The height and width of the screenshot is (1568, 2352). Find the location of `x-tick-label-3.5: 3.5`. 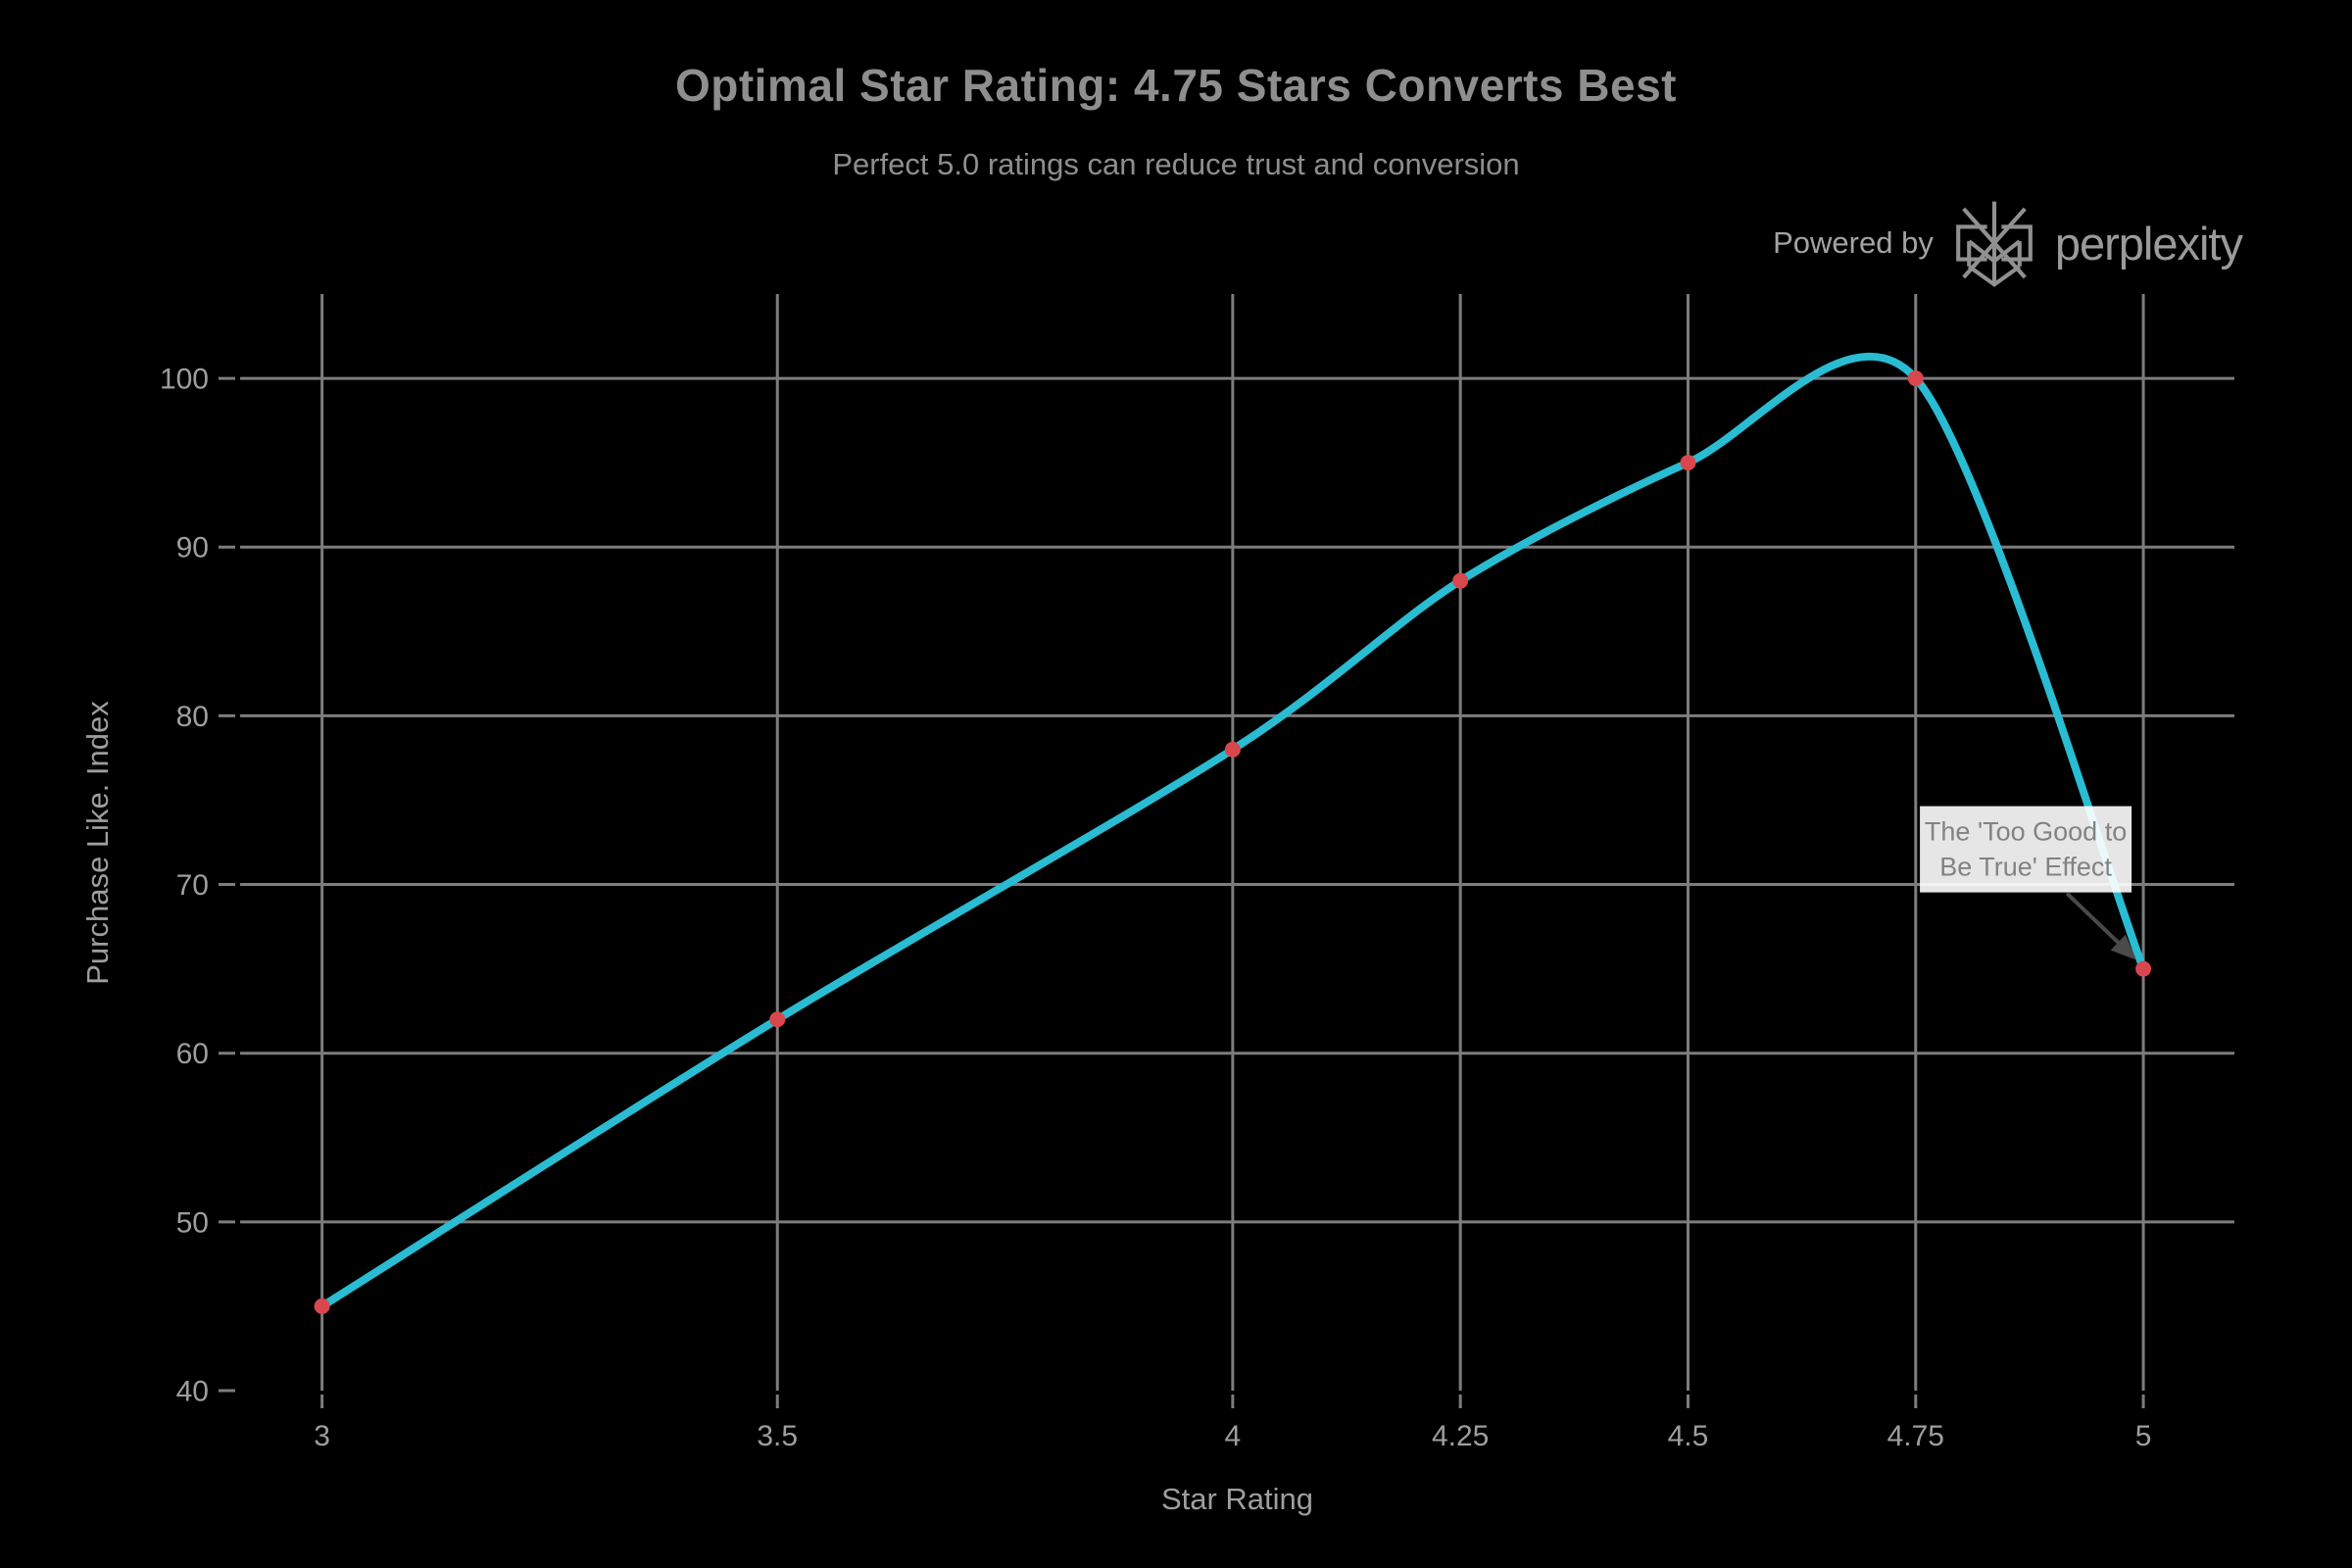

x-tick-label-3.5: 3.5 is located at coordinates (777, 1436).